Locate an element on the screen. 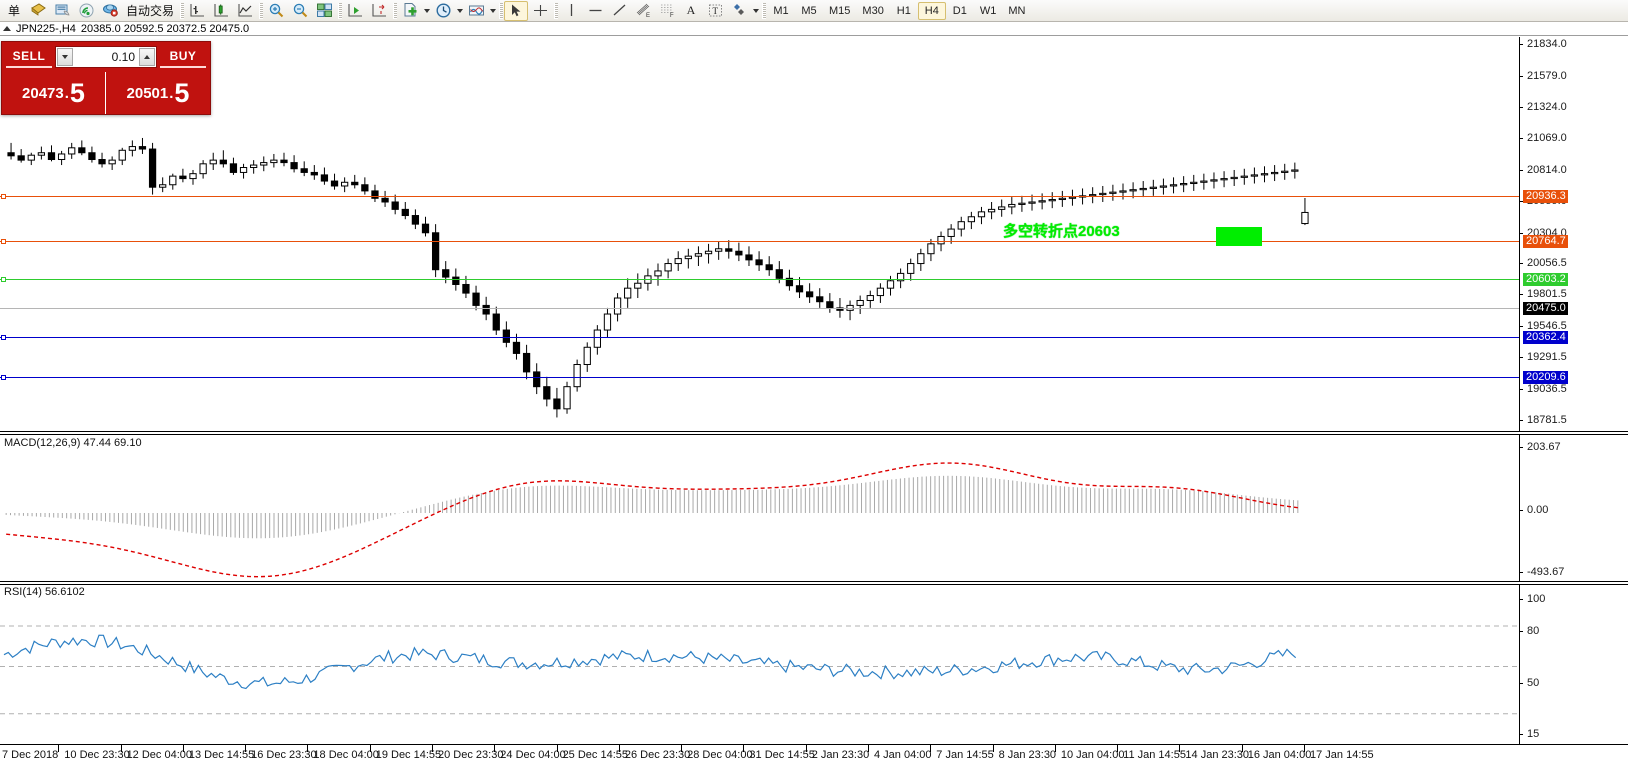 The height and width of the screenshot is (766, 1628). bar-chart-icon is located at coordinates (197, 11).